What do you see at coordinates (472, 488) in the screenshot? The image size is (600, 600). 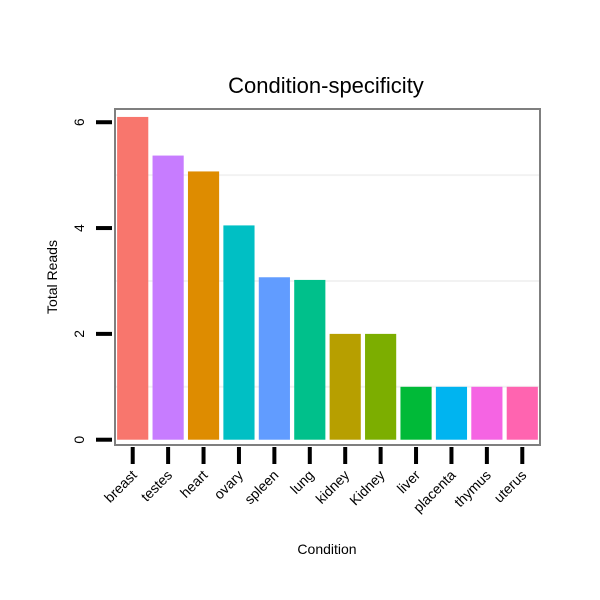 I see `x-tick-label: thymus` at bounding box center [472, 488].